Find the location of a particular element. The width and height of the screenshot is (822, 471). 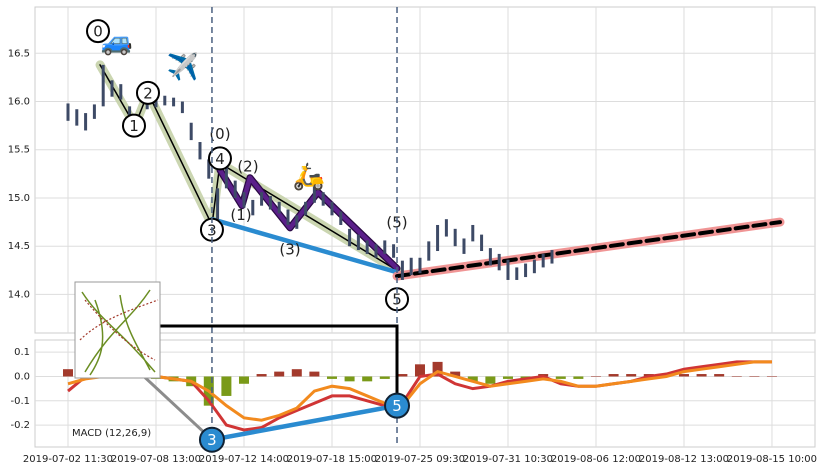

y-tick-label: 0.0 is located at coordinates (22, 376).